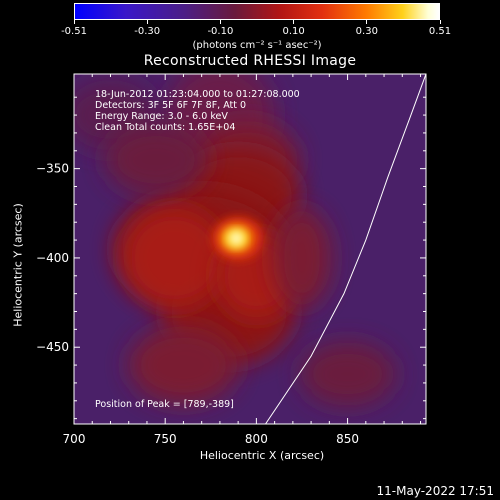  Describe the element at coordinates (293, 31) in the screenshot. I see `colorbar-tick-label: 0.10` at that location.